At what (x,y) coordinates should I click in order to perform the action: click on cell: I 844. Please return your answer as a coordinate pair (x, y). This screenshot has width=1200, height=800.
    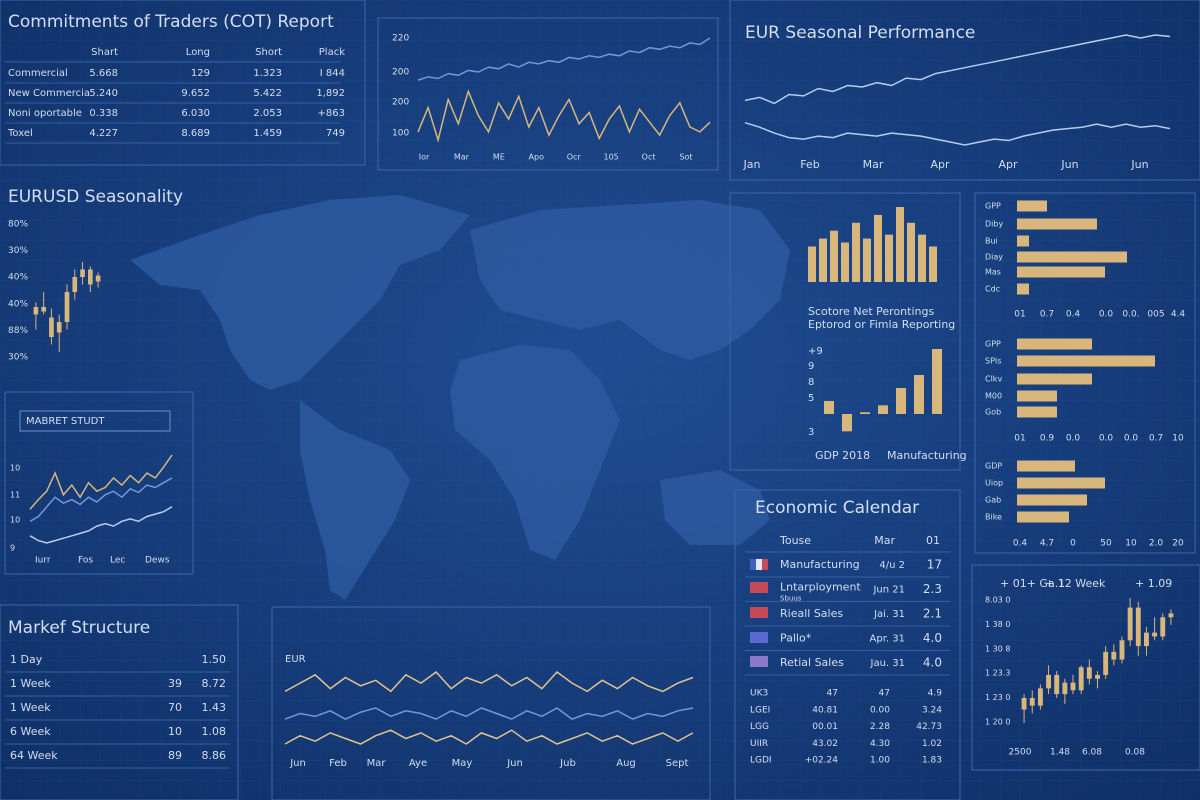
    Looking at the image, I should click on (332, 73).